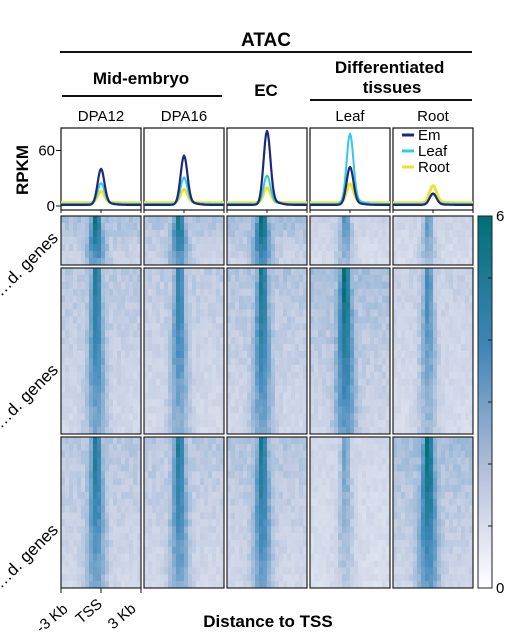 This screenshot has height=637, width=510. What do you see at coordinates (266, 90) in the screenshot?
I see `group-label-ec: EC` at bounding box center [266, 90].